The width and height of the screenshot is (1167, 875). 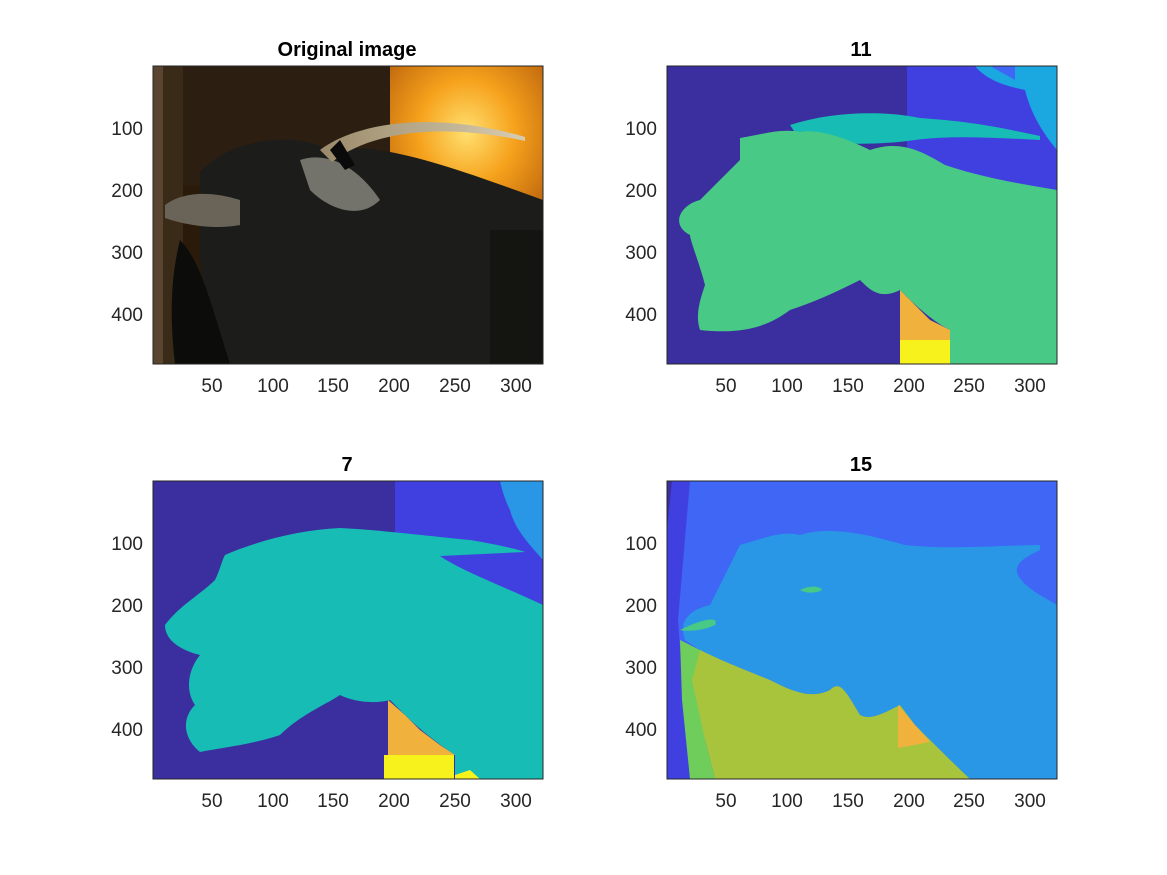 I want to click on subplot-title: 15, so click(x=861, y=465).